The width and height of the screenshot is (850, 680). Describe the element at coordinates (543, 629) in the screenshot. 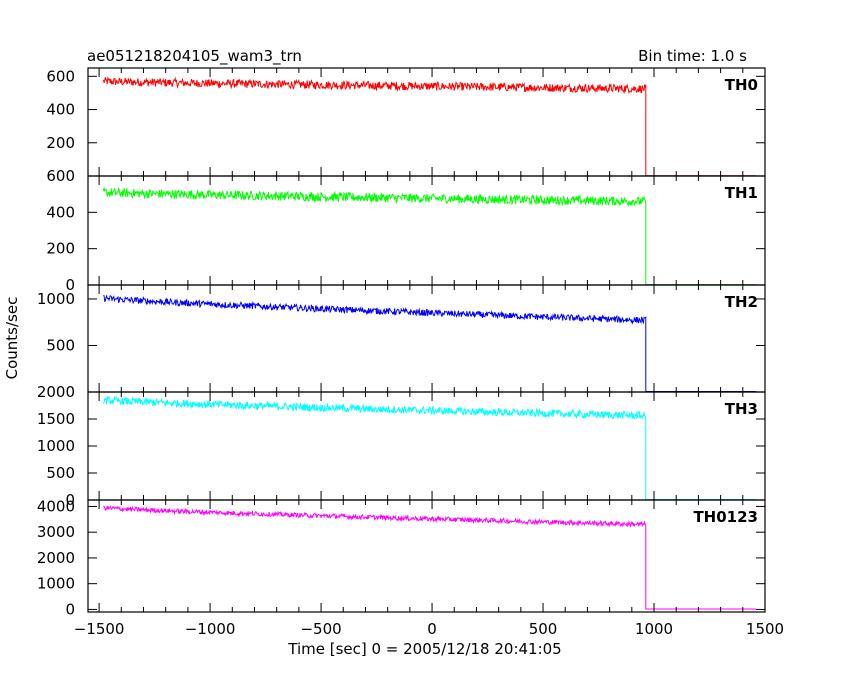

I see `x-tick-label: 500` at that location.